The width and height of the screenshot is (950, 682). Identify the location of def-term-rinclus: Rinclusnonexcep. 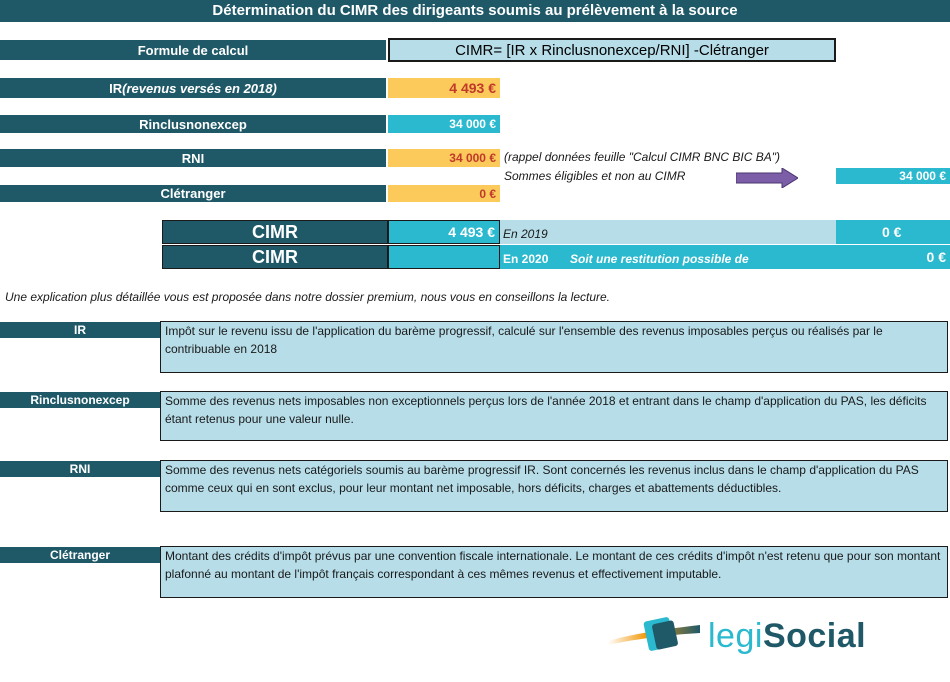
(80, 400).